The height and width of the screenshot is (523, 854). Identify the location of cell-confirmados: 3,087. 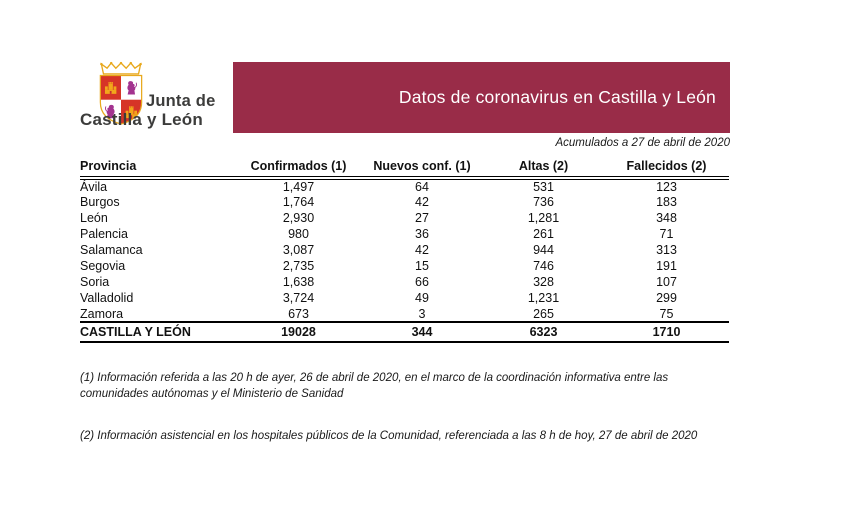
(298, 250).